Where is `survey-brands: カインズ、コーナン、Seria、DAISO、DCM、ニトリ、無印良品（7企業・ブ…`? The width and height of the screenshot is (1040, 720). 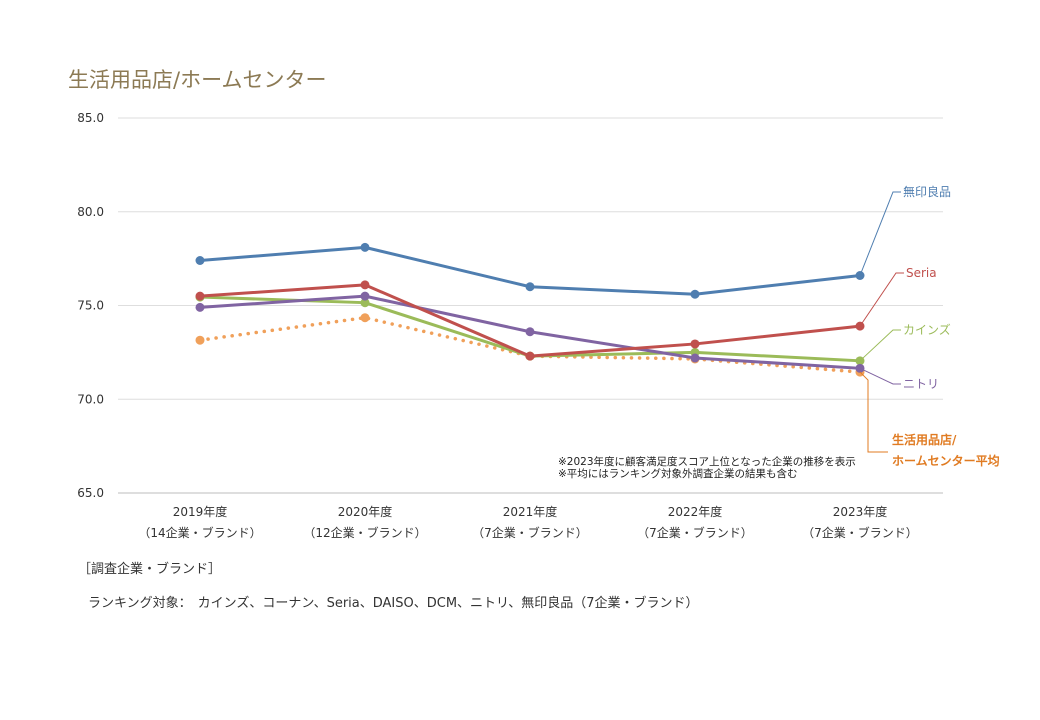 survey-brands: カインズ、コーナン、Seria、DAISO、DCM、ニトリ、無印良品（7企業・ブ… is located at coordinates (448, 603).